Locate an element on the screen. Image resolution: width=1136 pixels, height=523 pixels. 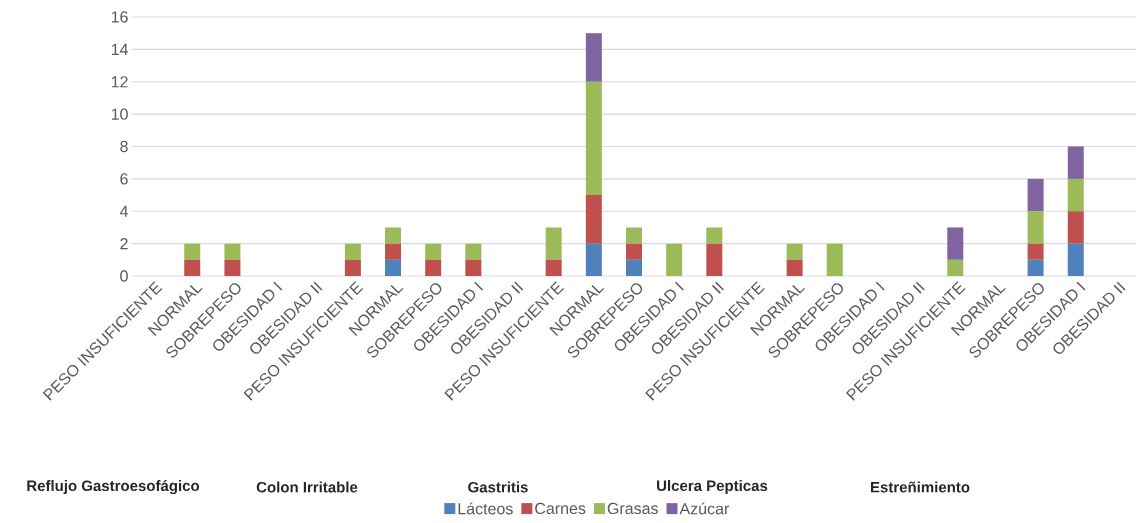
y-tick-label: 0 is located at coordinates (124, 276).